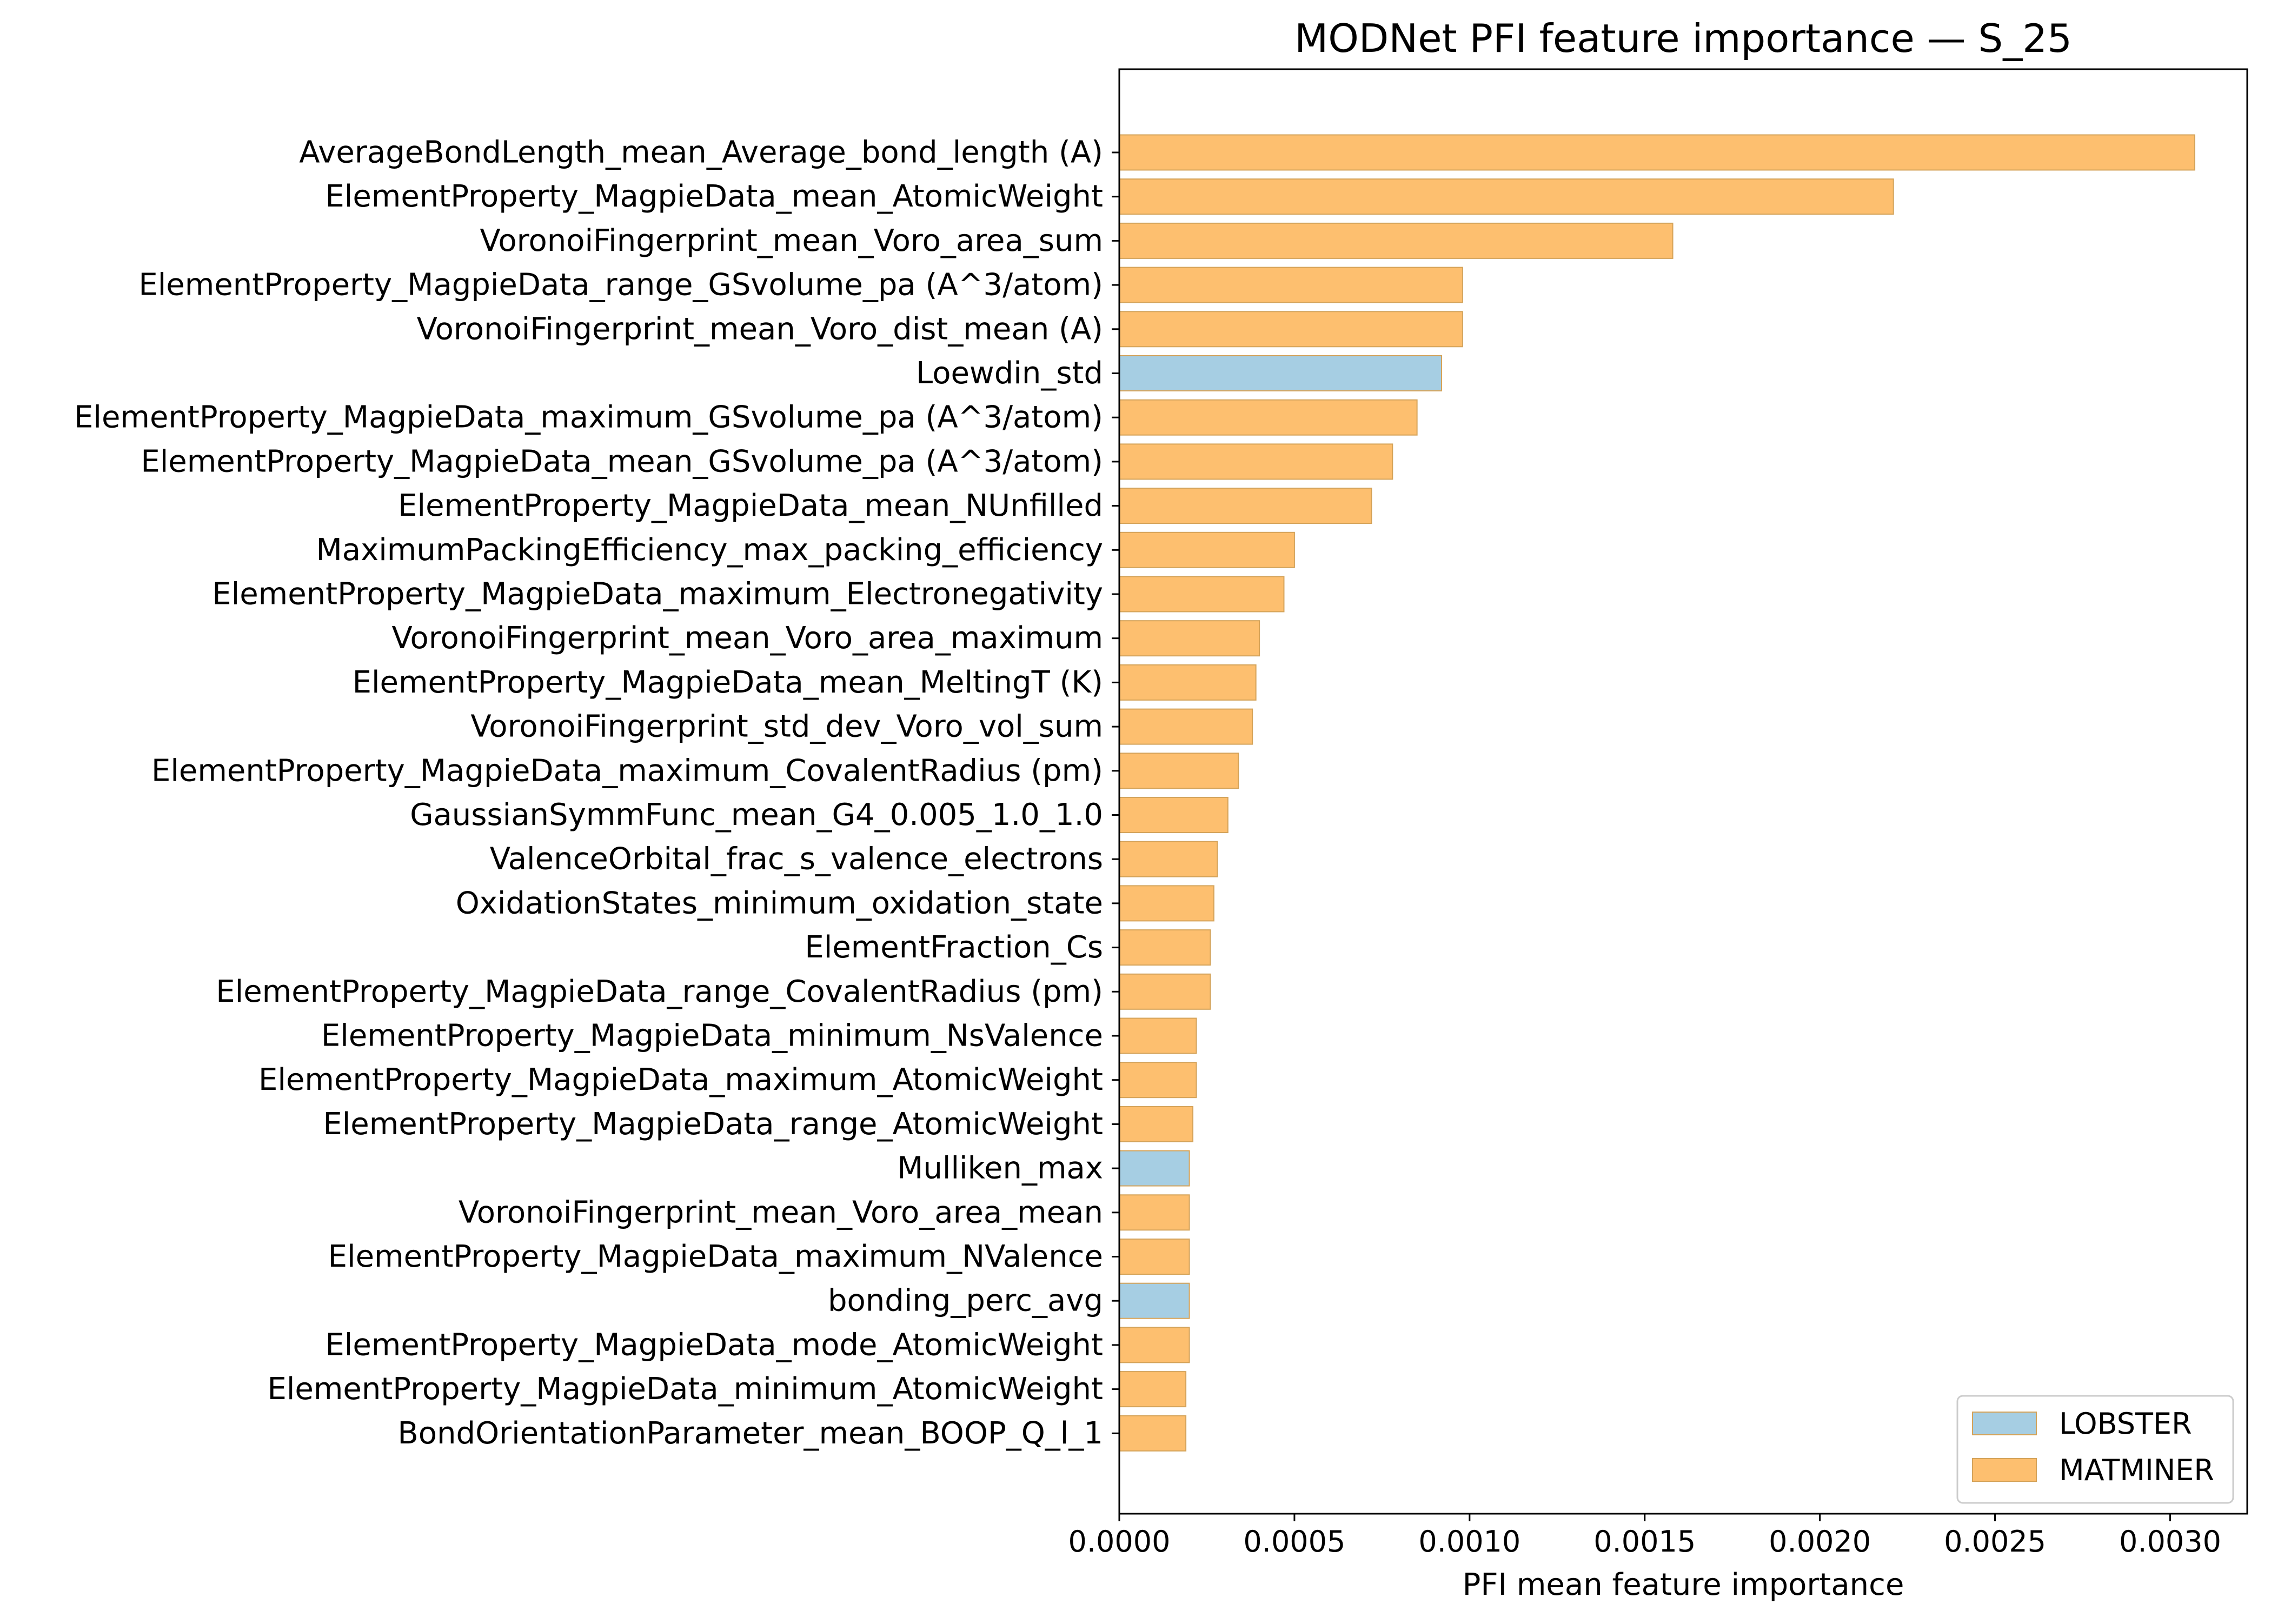  I want to click on bar-elementproperty-magpiedata-minimum-nsvalence, so click(1158, 1035).